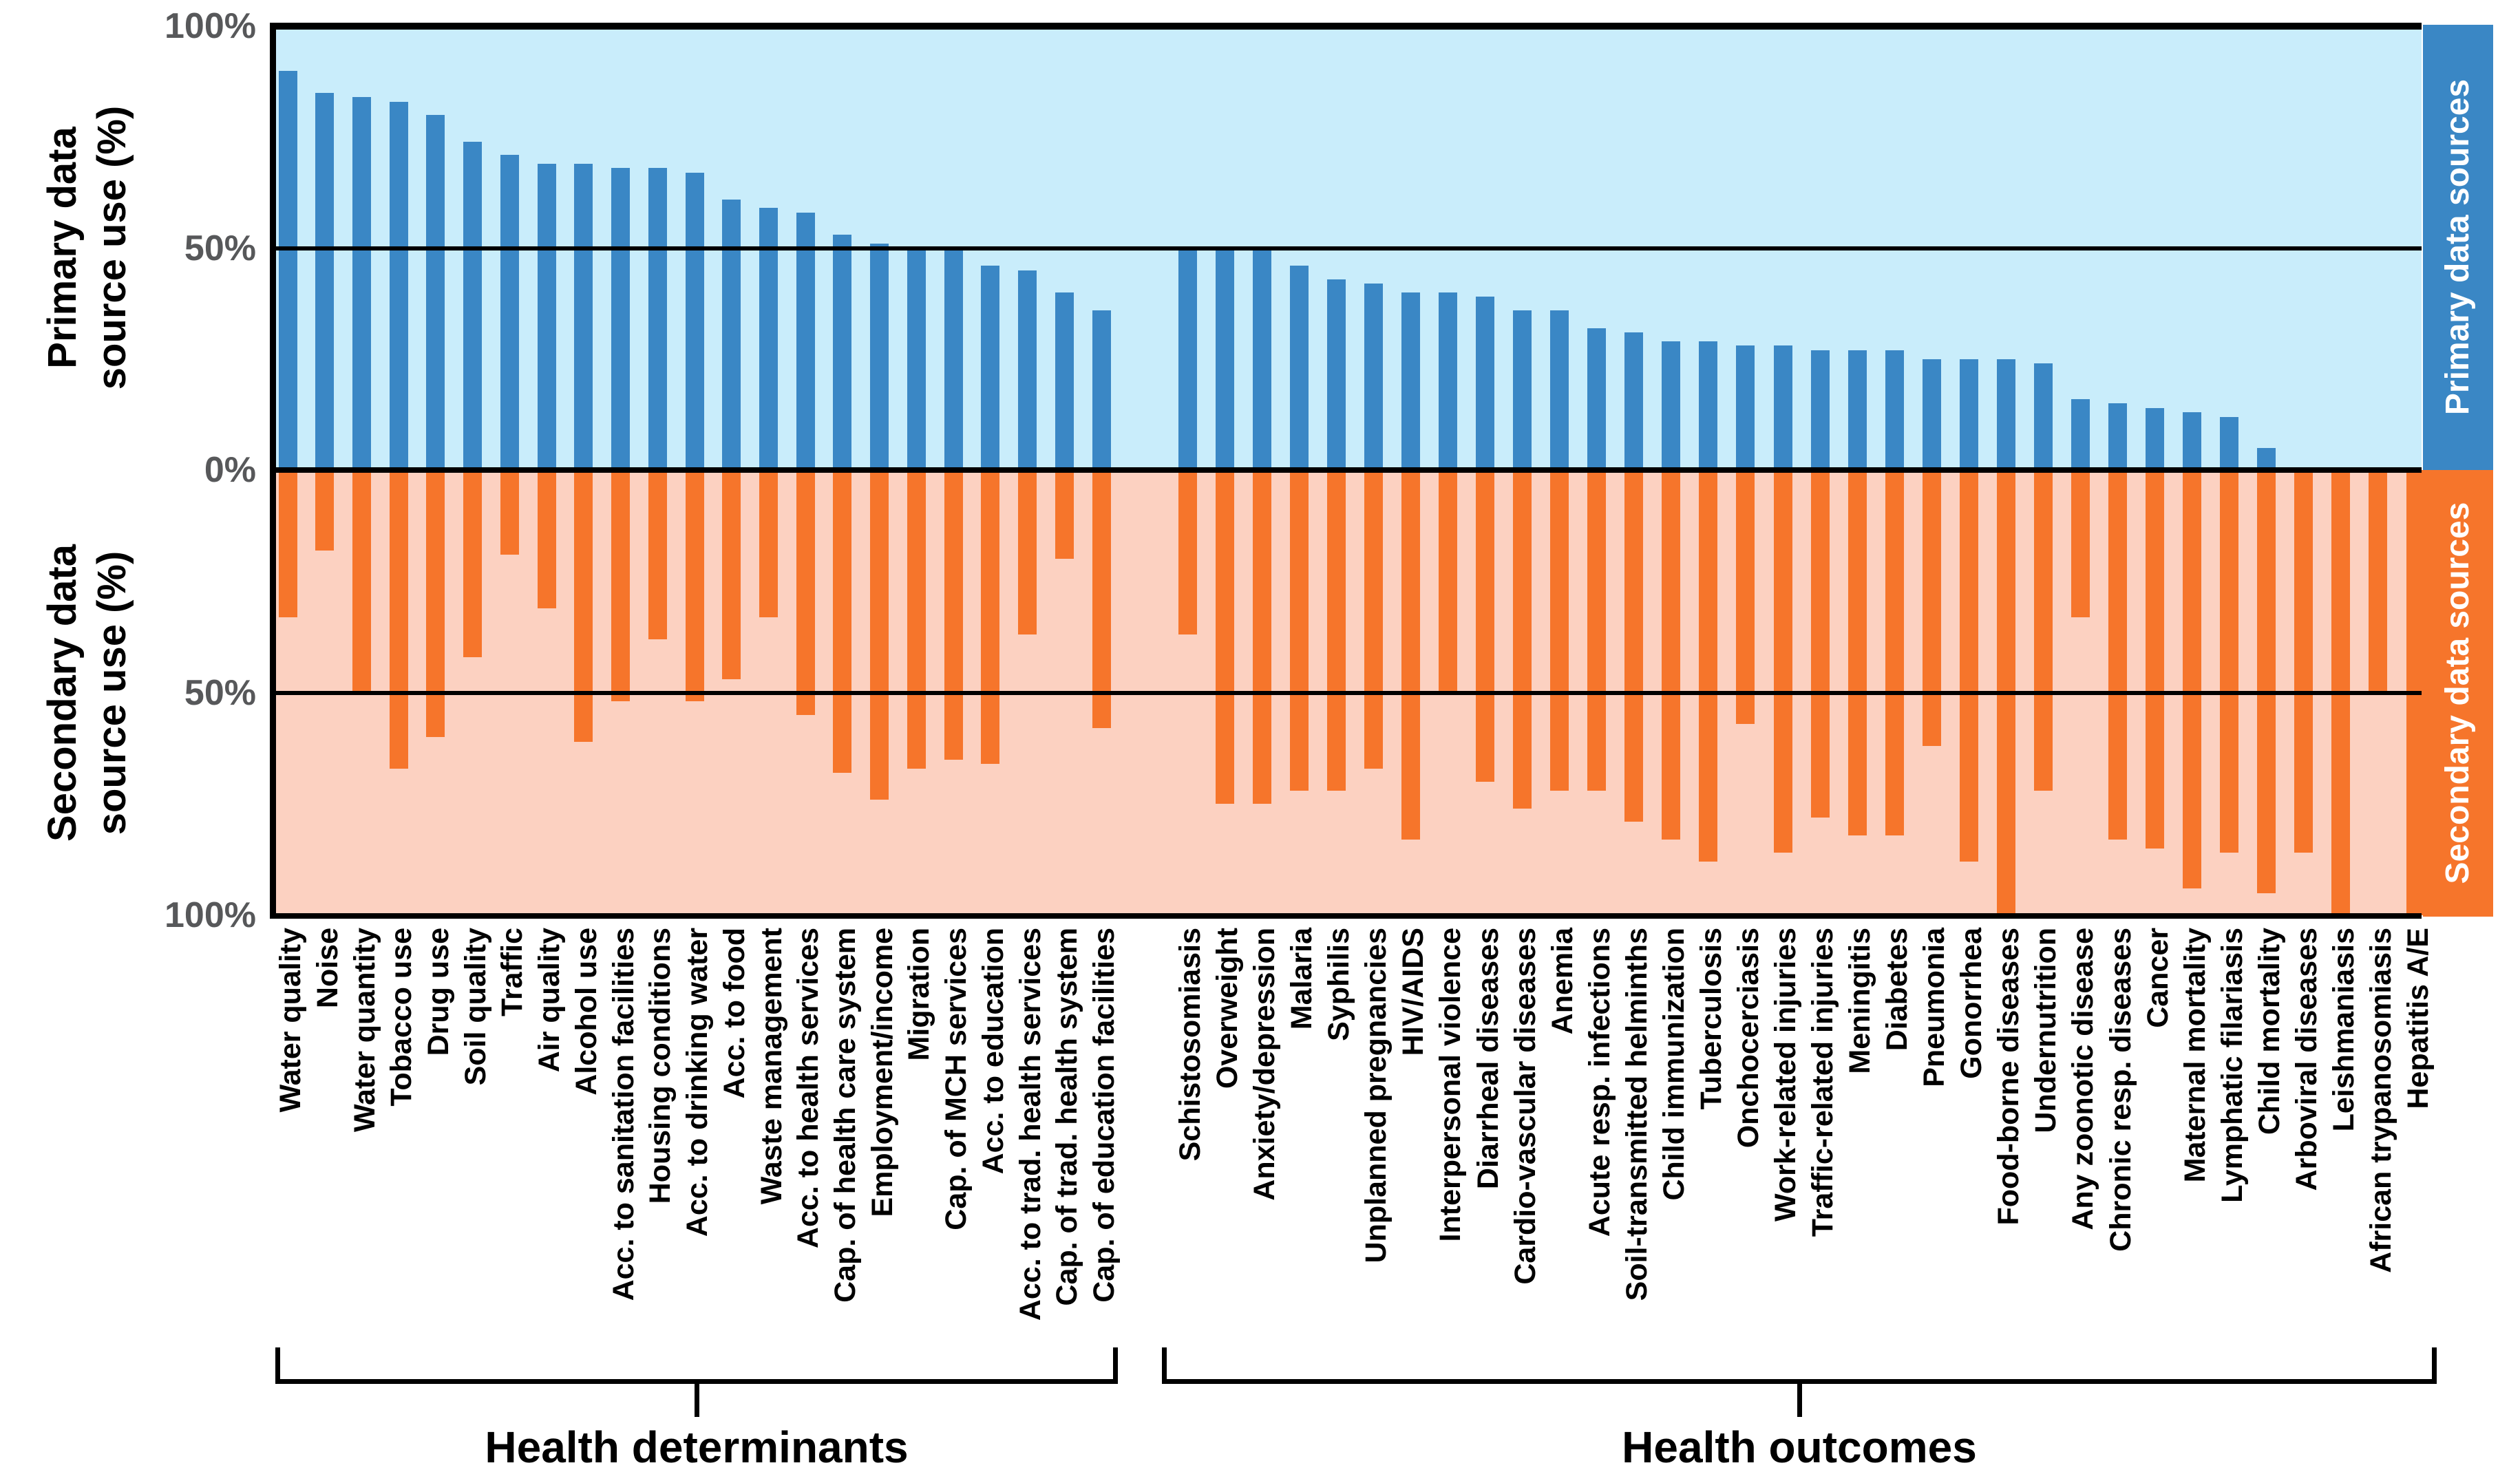 The width and height of the screenshot is (2520, 1483). Describe the element at coordinates (220, 248) in the screenshot. I see `primary-tick-50: 50%` at that location.